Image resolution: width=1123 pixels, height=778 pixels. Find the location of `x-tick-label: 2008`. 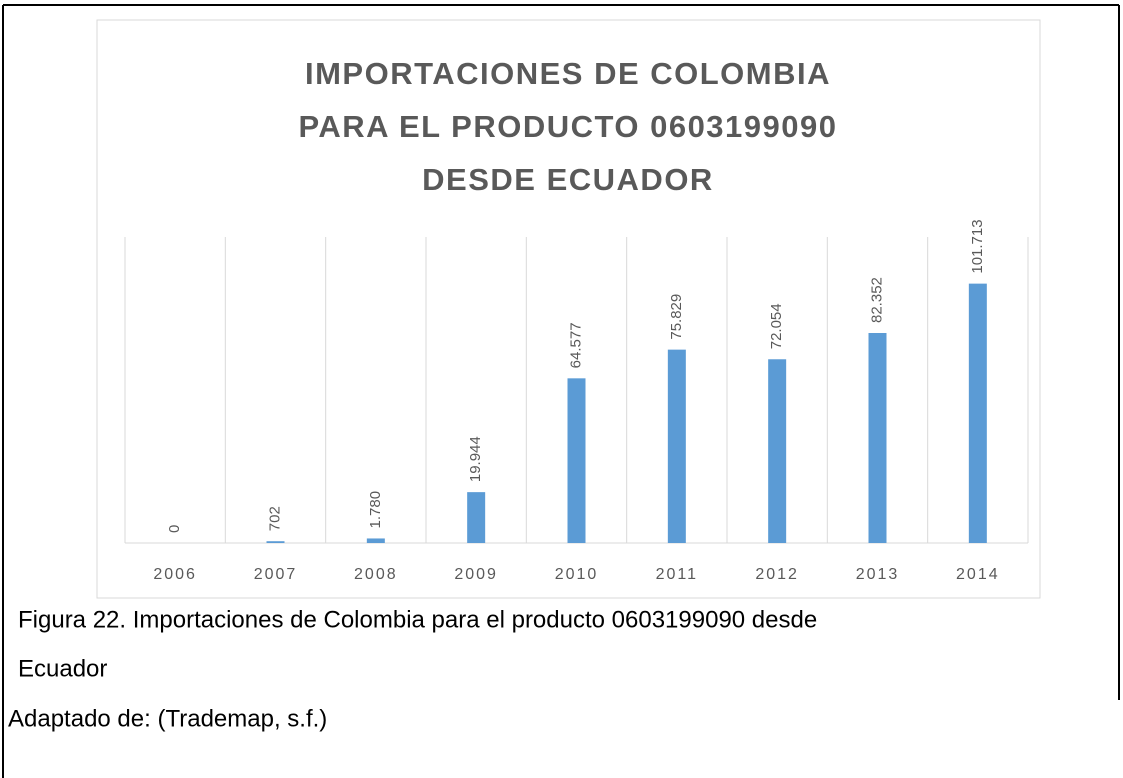

x-tick-label: 2008 is located at coordinates (376, 574).